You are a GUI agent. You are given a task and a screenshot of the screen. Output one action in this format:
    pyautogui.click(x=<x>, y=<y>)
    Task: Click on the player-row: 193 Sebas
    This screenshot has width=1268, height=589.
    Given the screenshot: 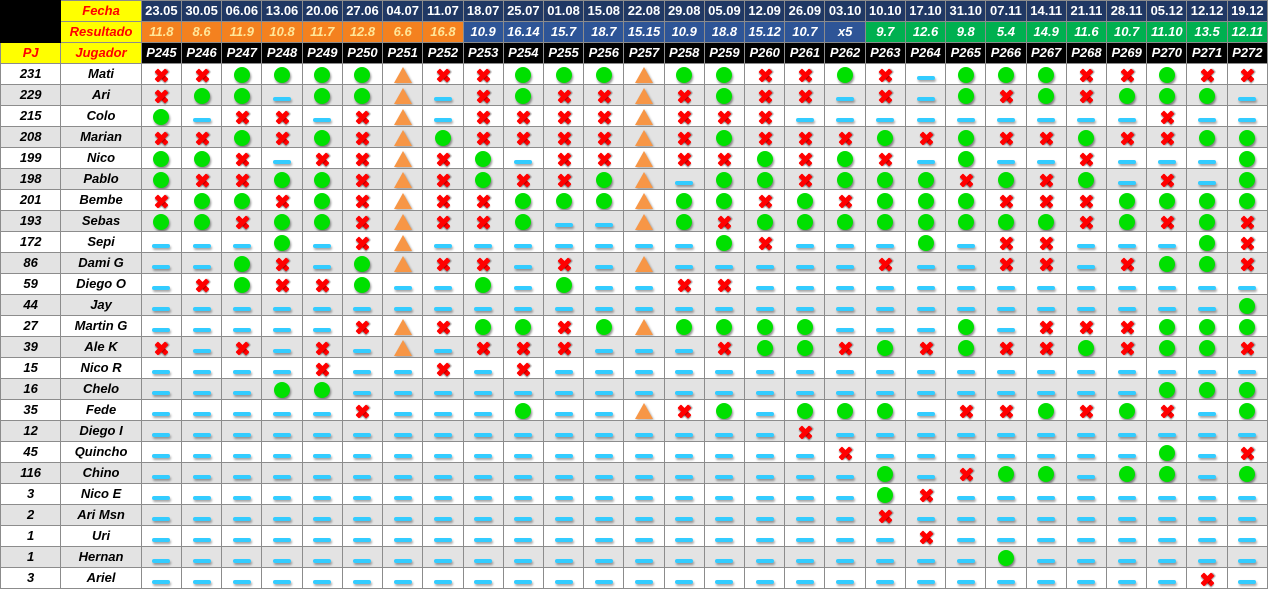 What is the action you would take?
    pyautogui.click(x=634, y=221)
    